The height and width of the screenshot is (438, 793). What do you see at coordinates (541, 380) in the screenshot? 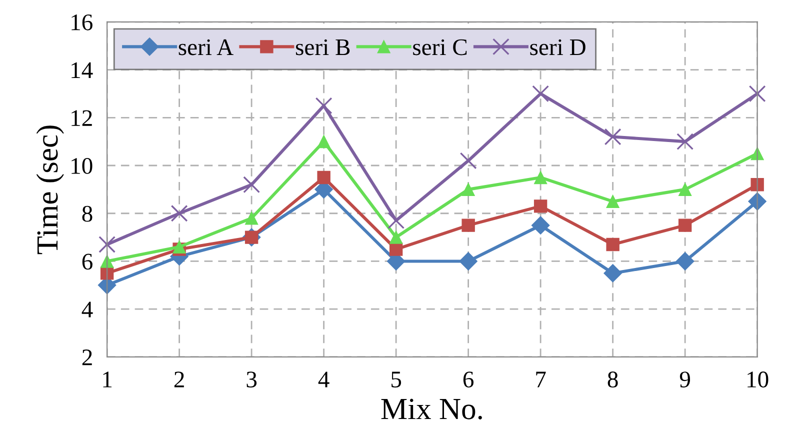
I see `x-tick-label: 7` at bounding box center [541, 380].